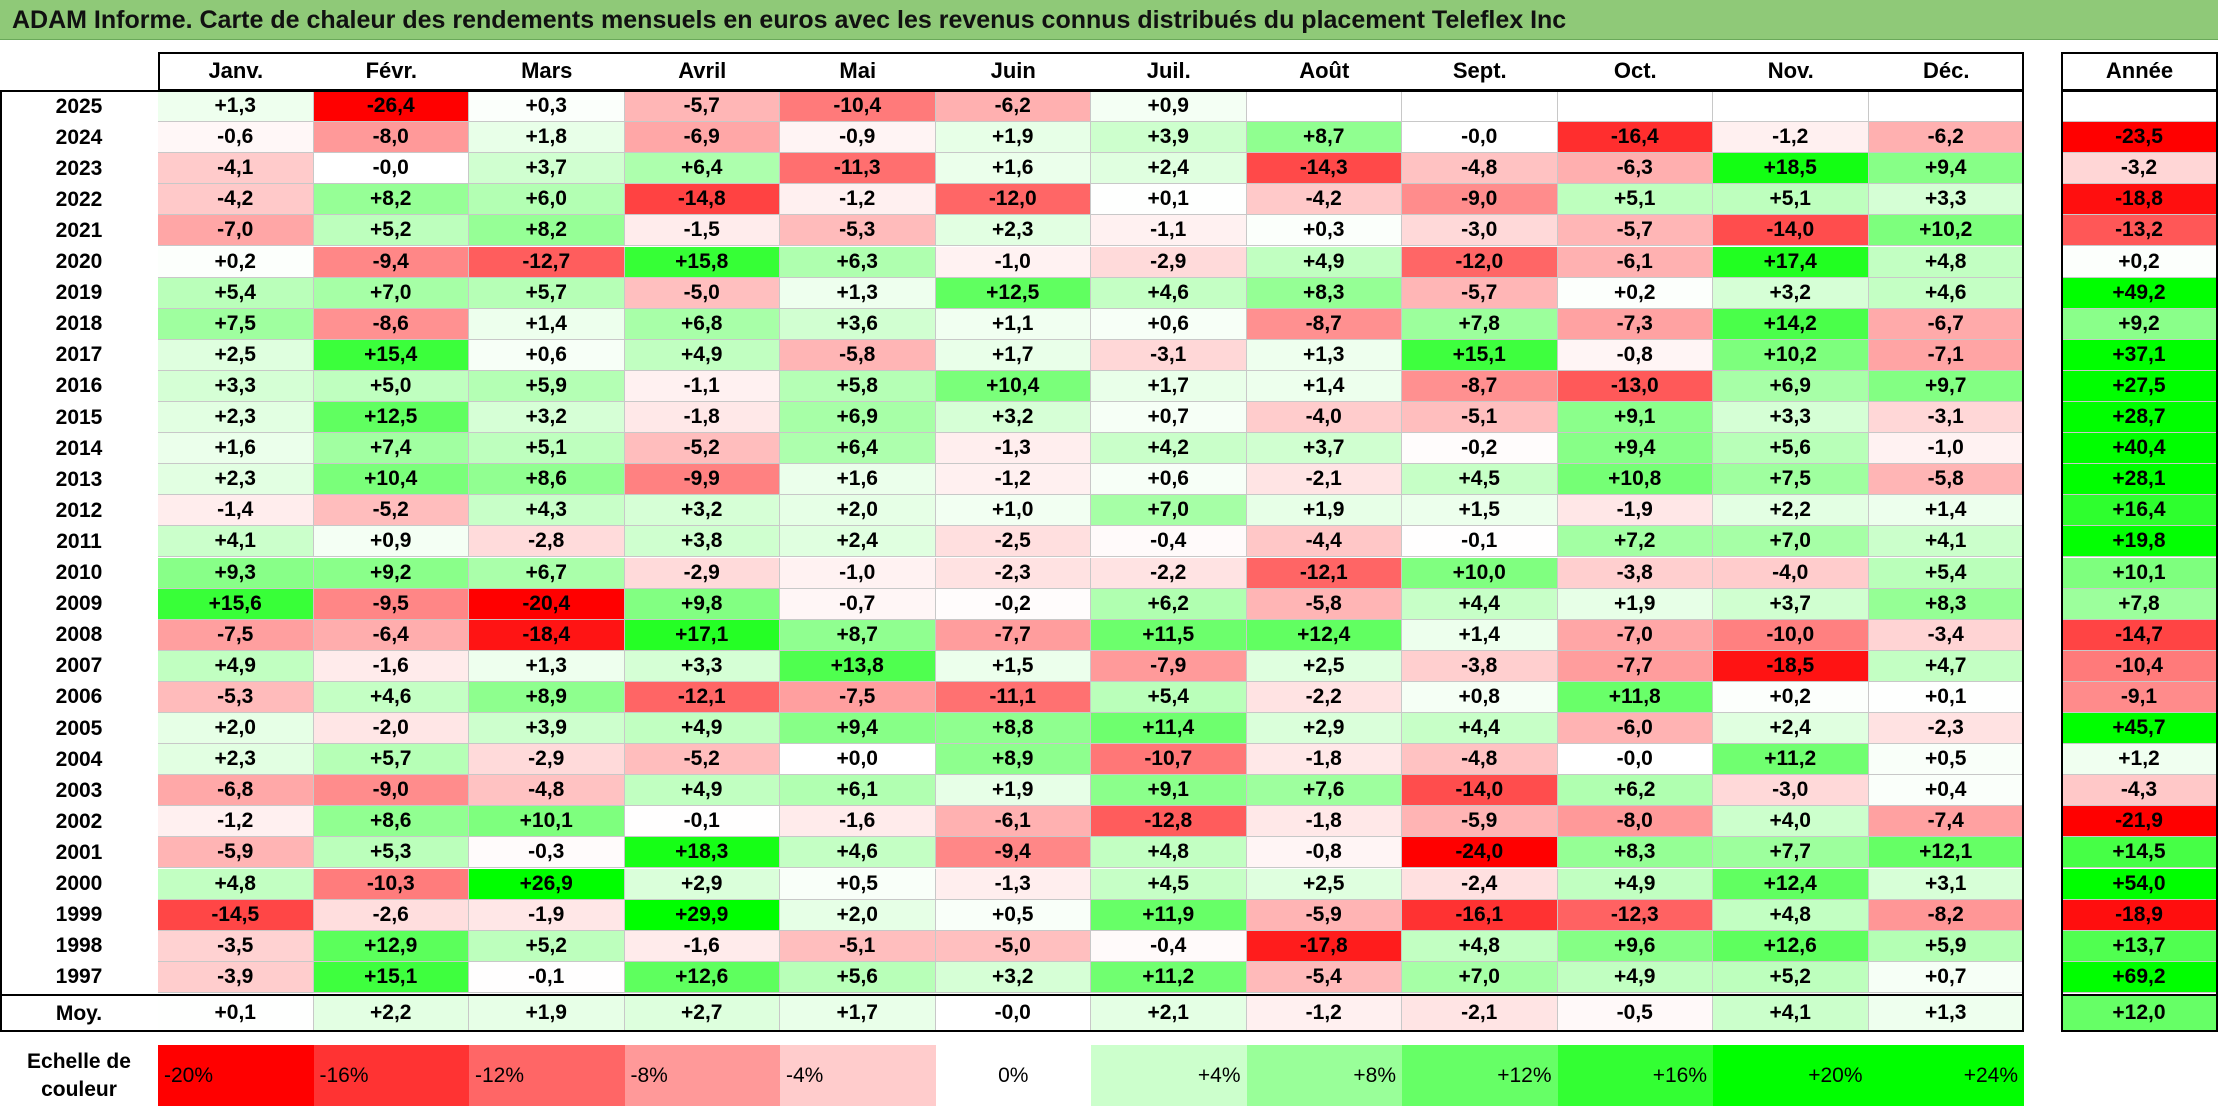  I want to click on heatmap-cell: +29,9, so click(702, 915).